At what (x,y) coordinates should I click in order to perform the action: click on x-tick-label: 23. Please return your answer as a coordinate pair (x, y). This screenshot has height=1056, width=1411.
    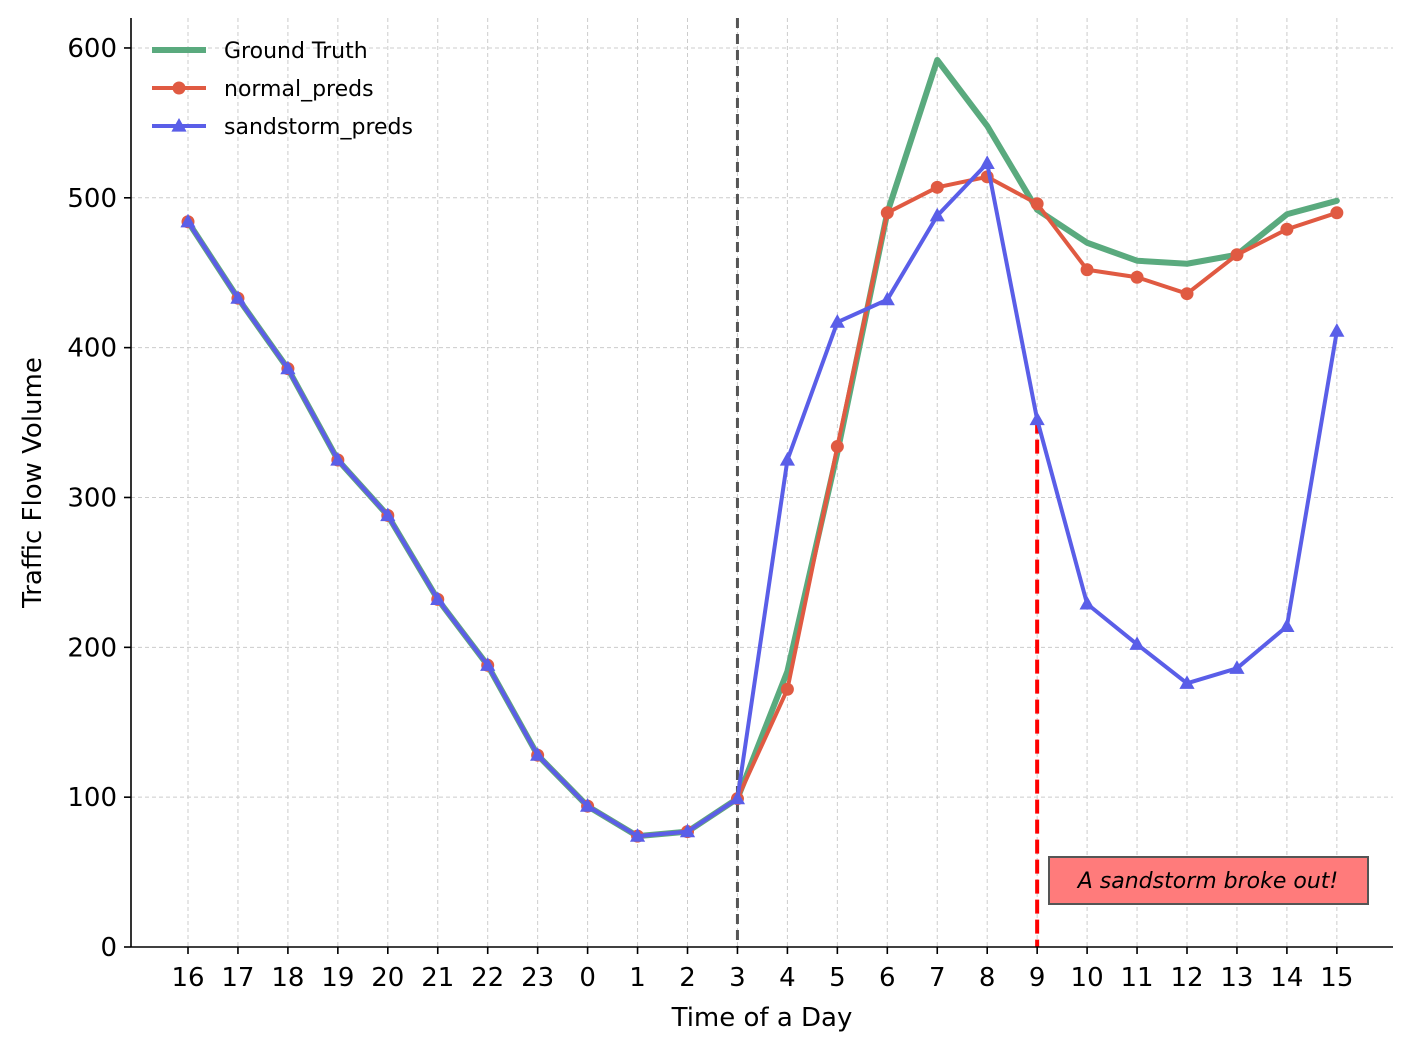
    Looking at the image, I should click on (537, 978).